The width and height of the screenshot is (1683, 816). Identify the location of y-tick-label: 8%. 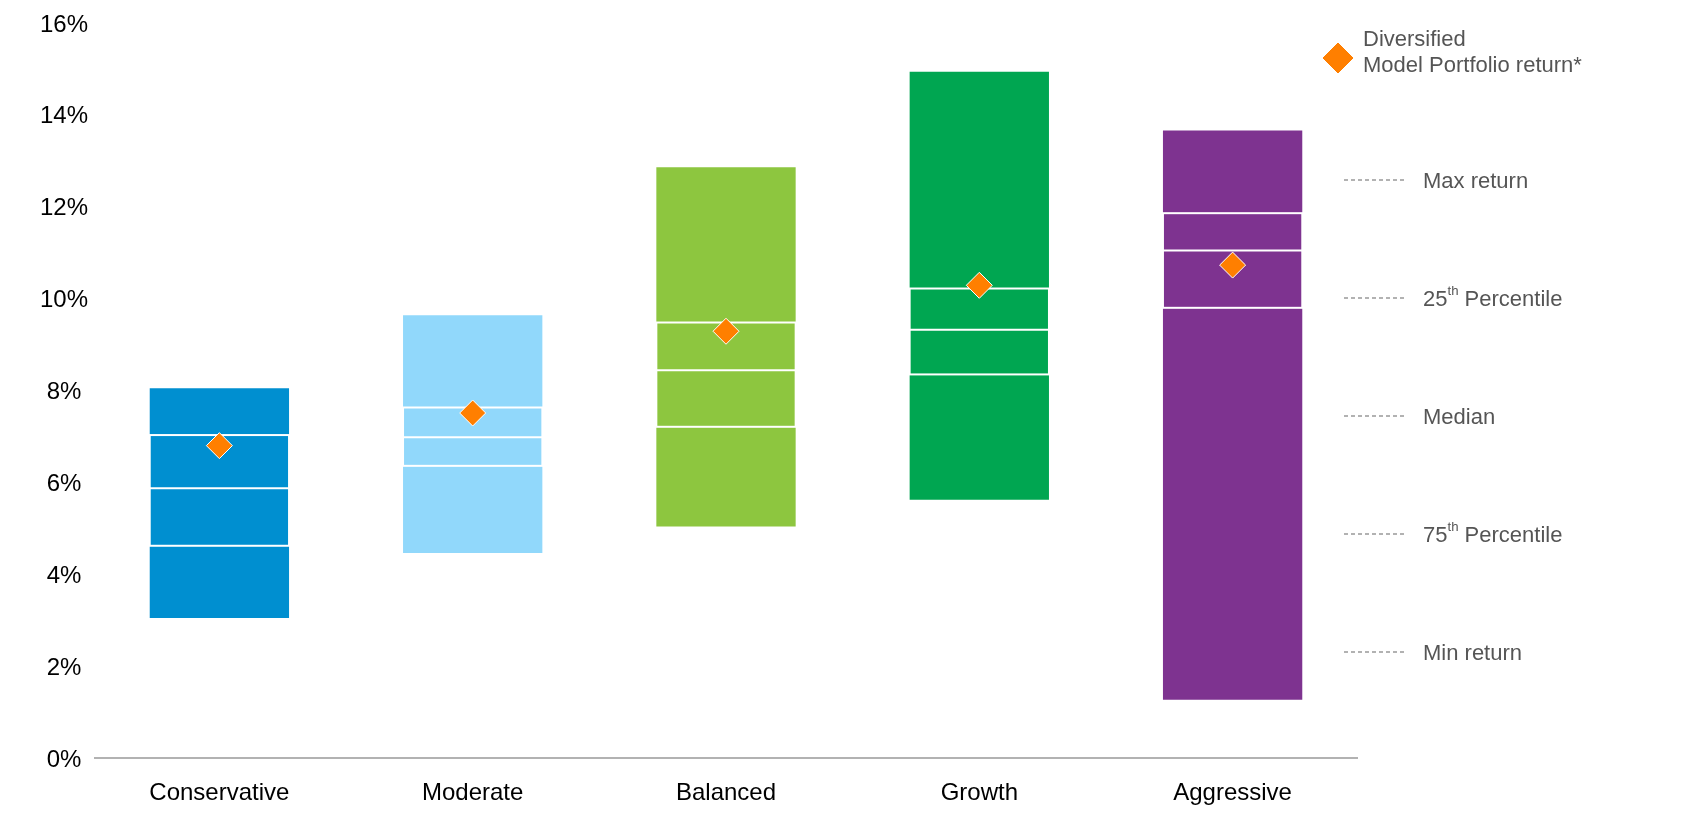
(64, 390).